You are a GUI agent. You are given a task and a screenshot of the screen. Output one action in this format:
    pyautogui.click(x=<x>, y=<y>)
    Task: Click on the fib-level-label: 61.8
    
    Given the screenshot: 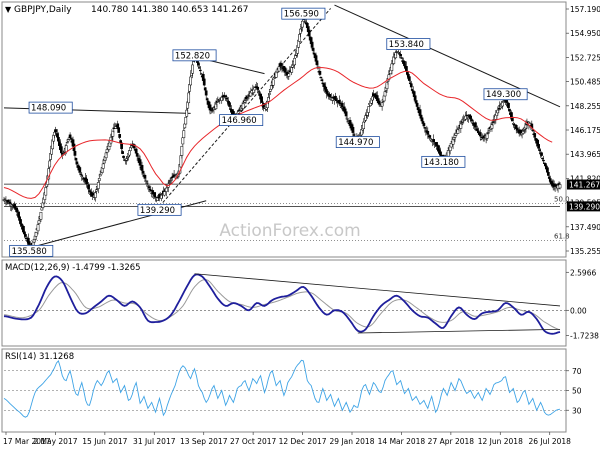 What is the action you would take?
    pyautogui.click(x=562, y=237)
    